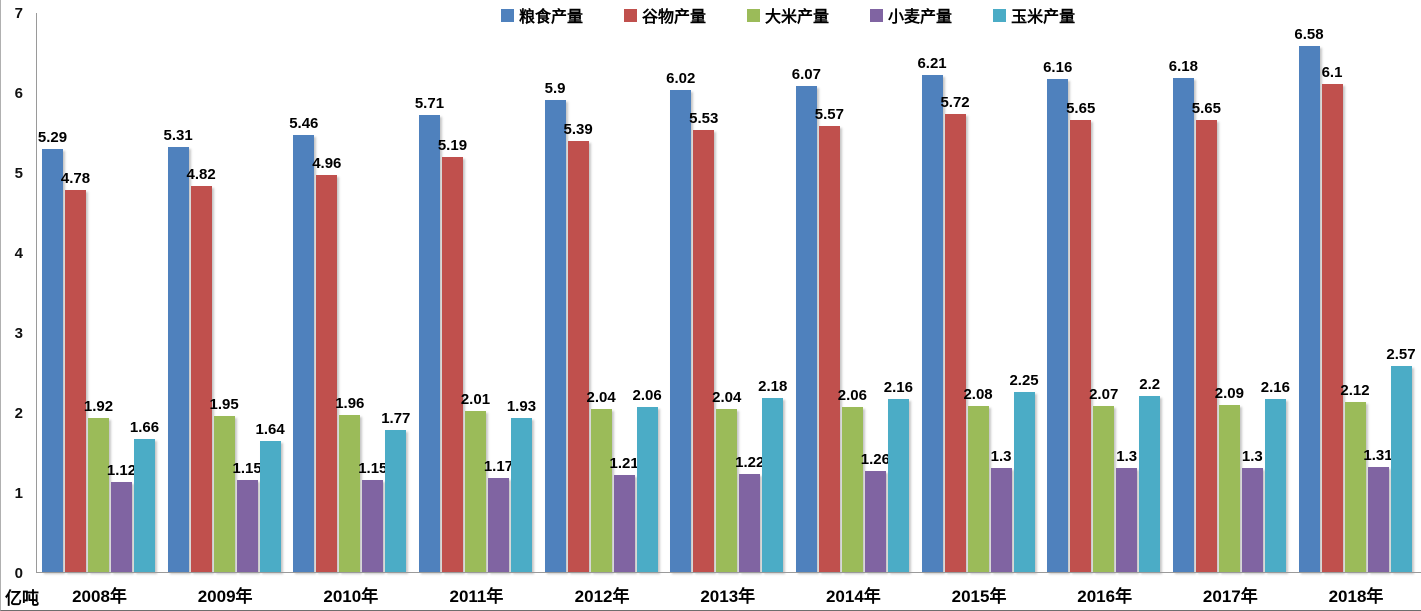 This screenshot has width=1421, height=611. Describe the element at coordinates (18, 333) in the screenshot. I see `y-tick-label: 3` at that location.